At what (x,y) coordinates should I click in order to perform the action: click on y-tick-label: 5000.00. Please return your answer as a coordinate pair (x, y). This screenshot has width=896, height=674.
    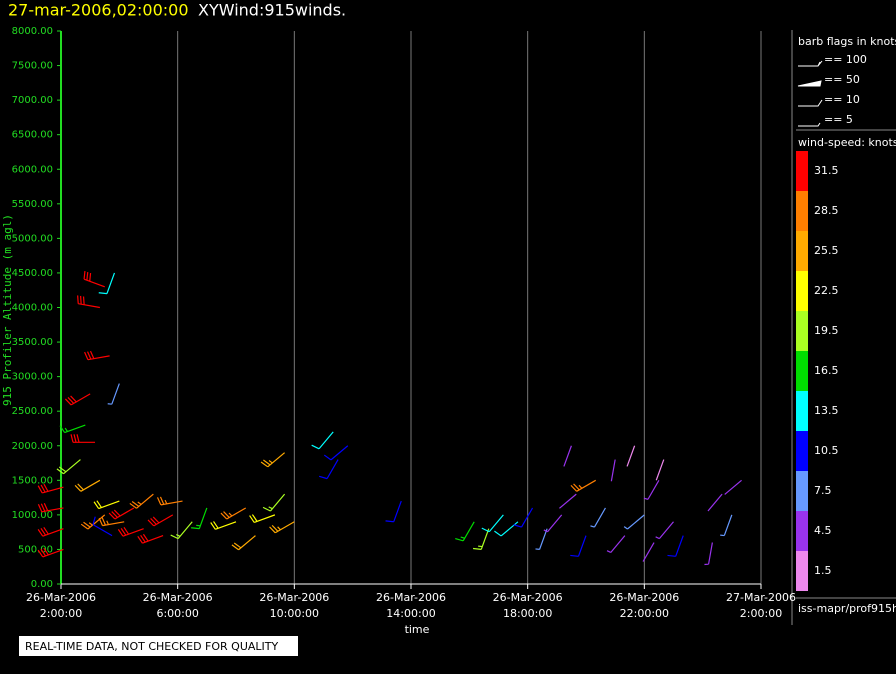
    Looking at the image, I should click on (32, 238).